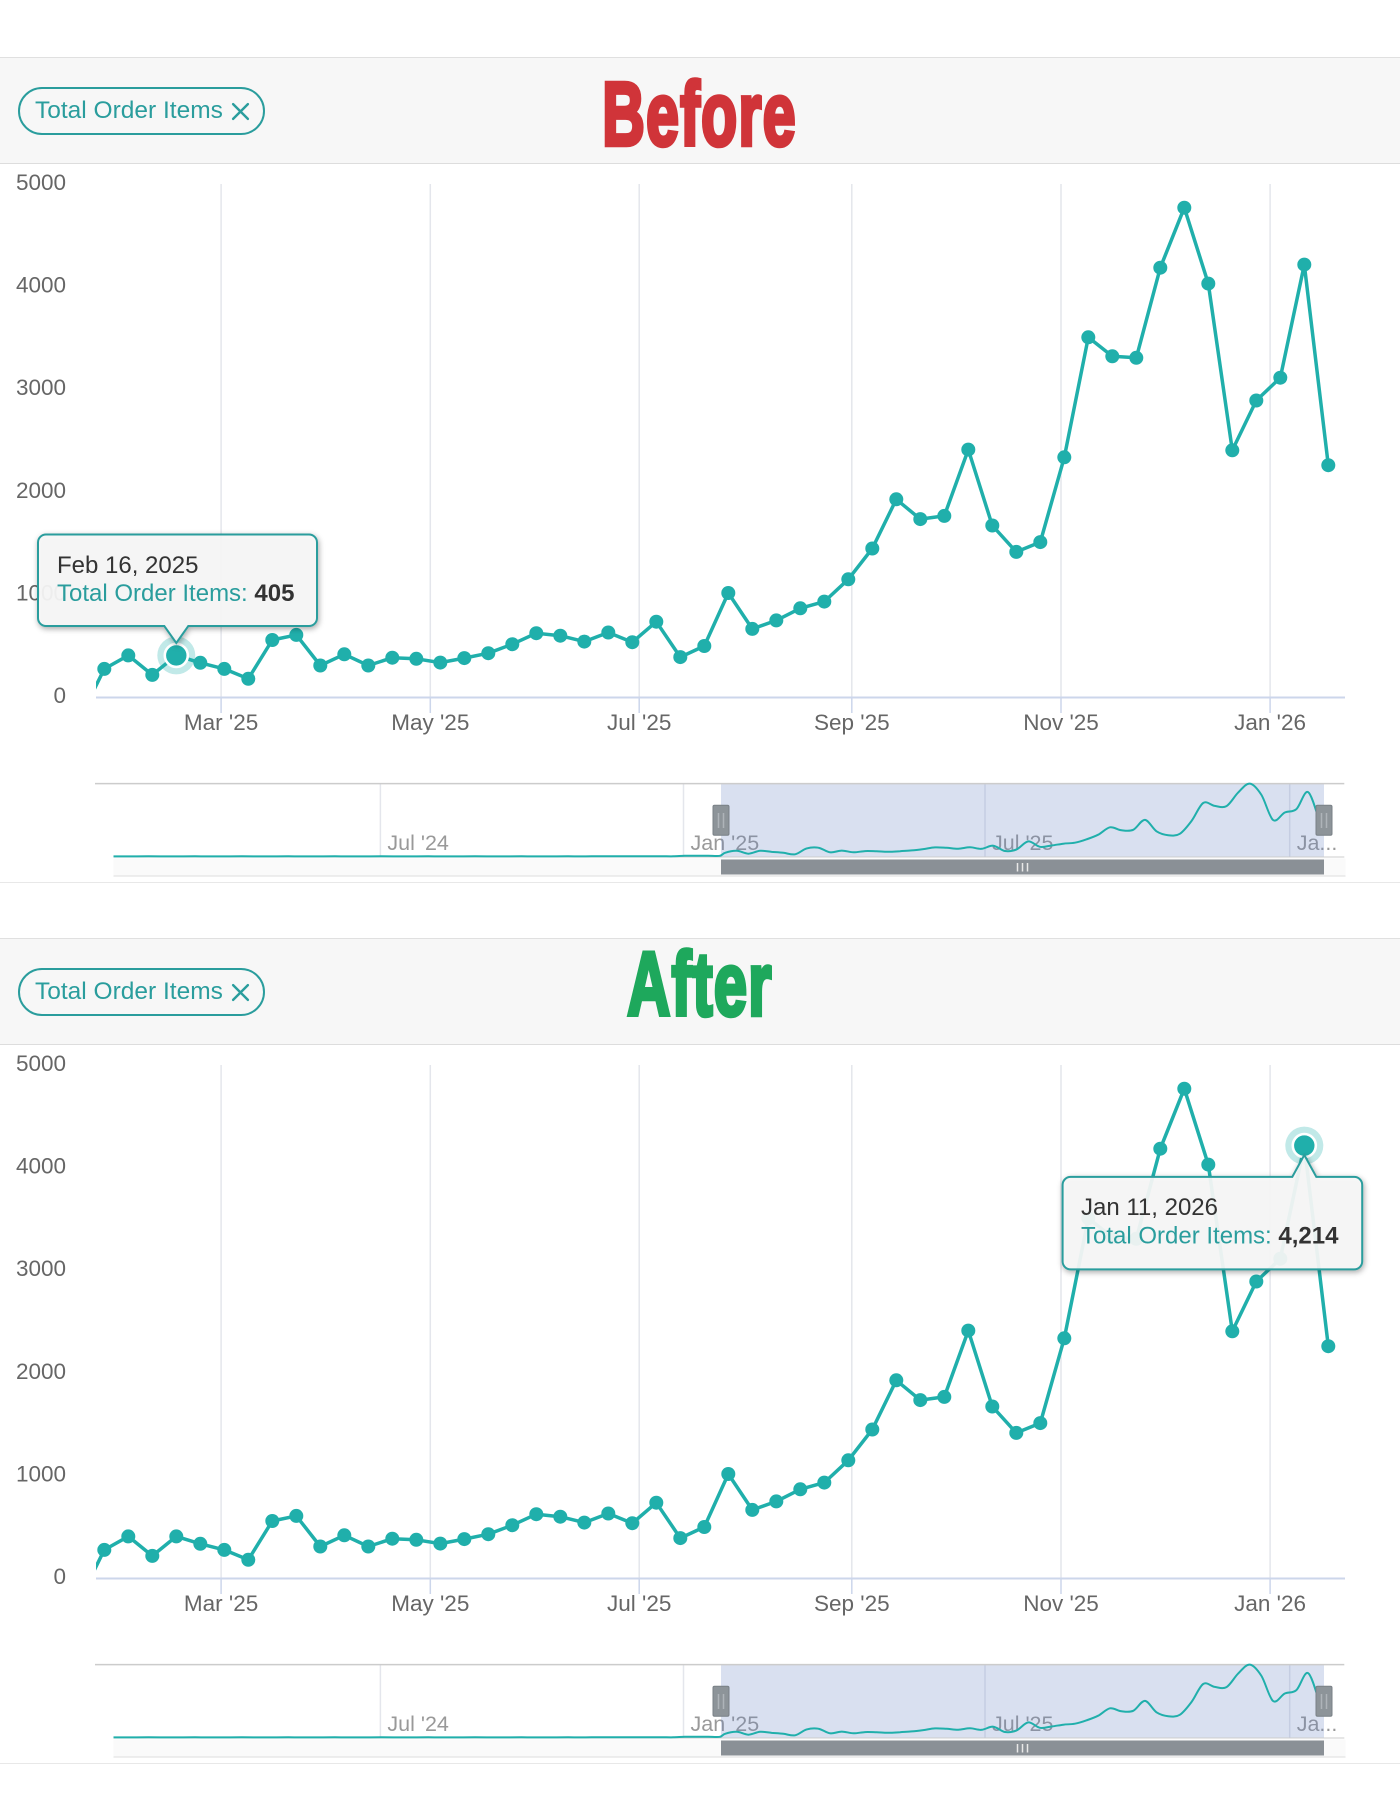 The width and height of the screenshot is (1400, 1800). Describe the element at coordinates (175, 593) in the screenshot. I see `svg-text: Total Order Items: 405` at that location.